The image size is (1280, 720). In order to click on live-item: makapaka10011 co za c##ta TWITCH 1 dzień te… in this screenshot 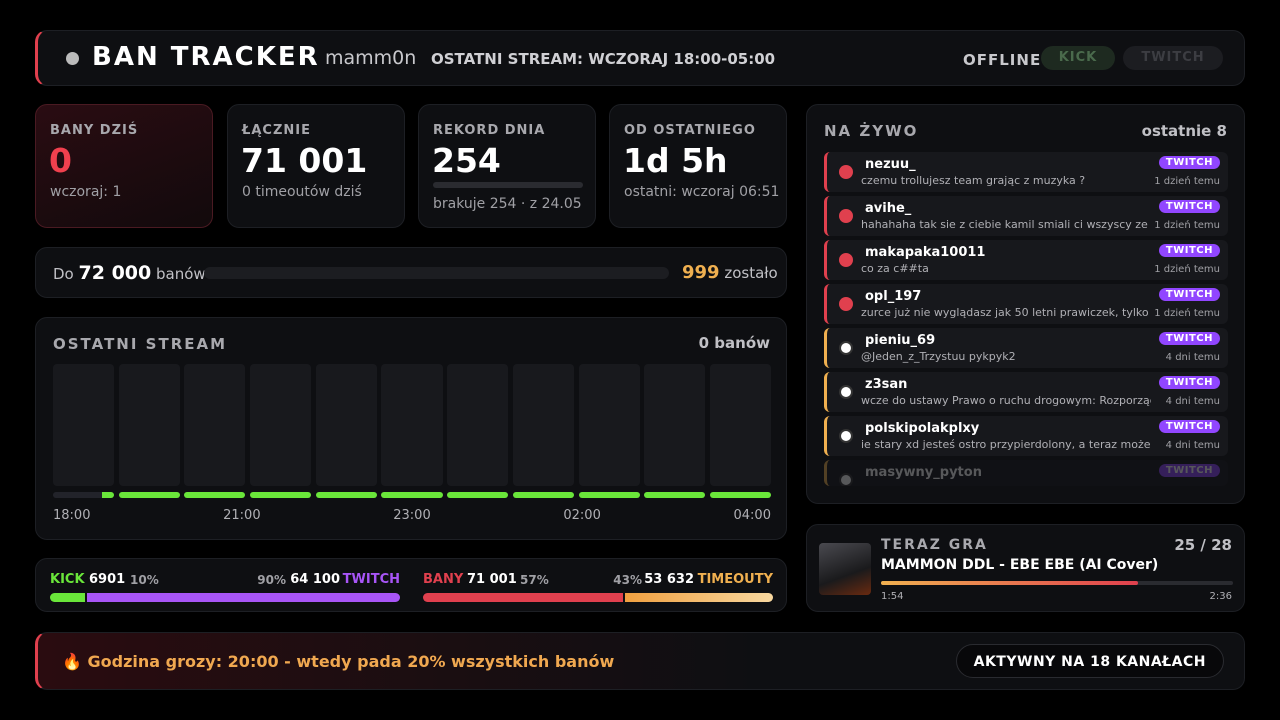, I will do `click(1026, 260)`.